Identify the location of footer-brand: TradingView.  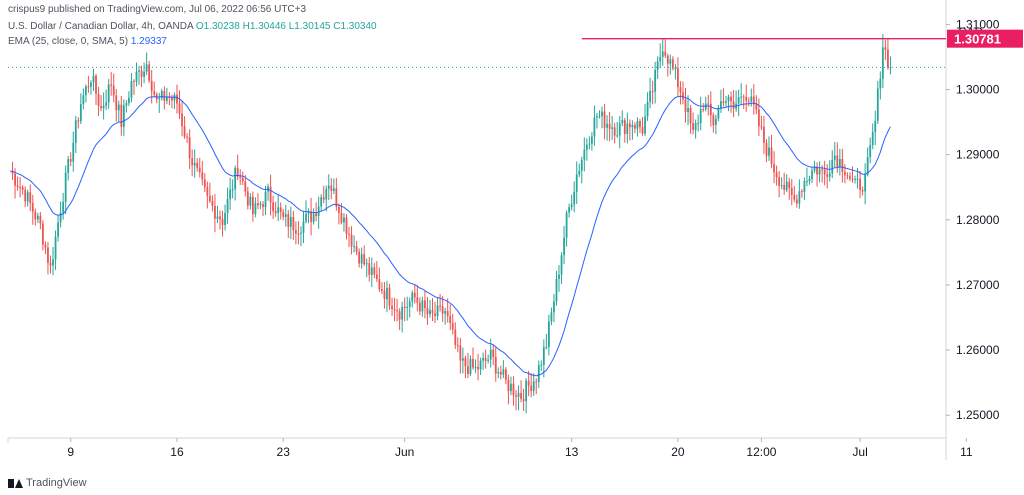
(56, 483).